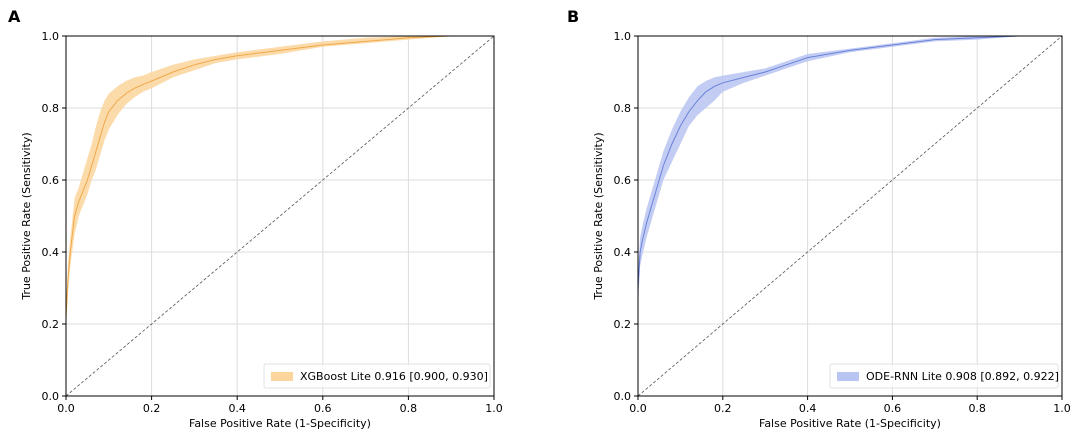 The width and height of the screenshot is (1084, 432). Describe the element at coordinates (573, 16) in the screenshot. I see `panel-letter: B` at that location.